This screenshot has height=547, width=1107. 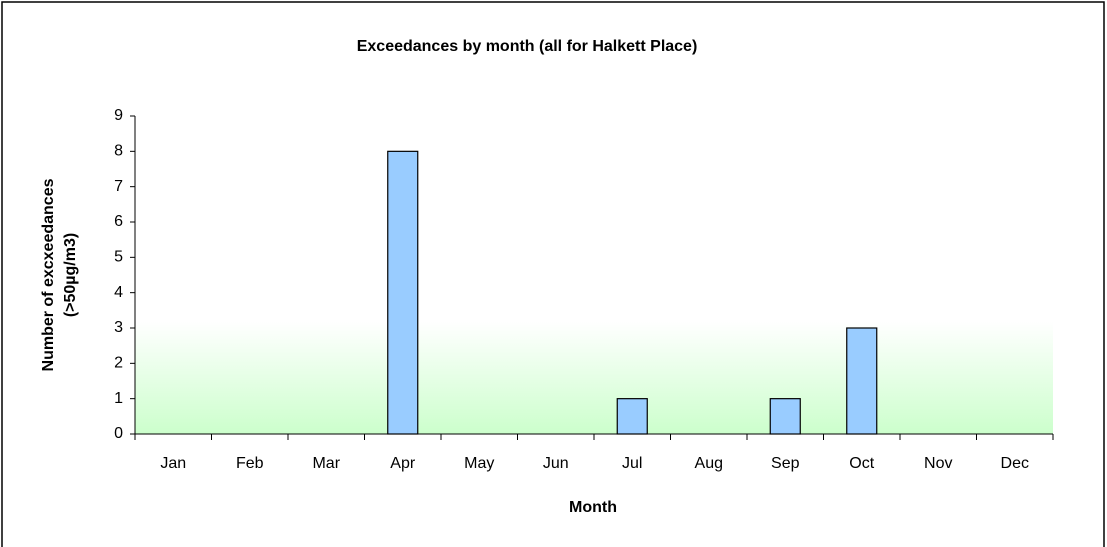 What do you see at coordinates (118, 257) in the screenshot?
I see `y-tick-label: 5` at bounding box center [118, 257].